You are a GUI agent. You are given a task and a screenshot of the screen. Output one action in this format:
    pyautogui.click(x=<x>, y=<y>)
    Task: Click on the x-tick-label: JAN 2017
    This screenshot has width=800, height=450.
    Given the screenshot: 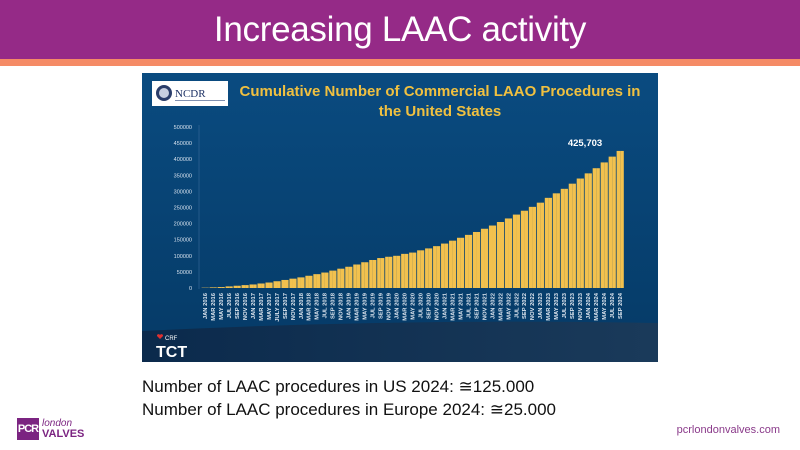 What is the action you would take?
    pyautogui.click(x=254, y=306)
    